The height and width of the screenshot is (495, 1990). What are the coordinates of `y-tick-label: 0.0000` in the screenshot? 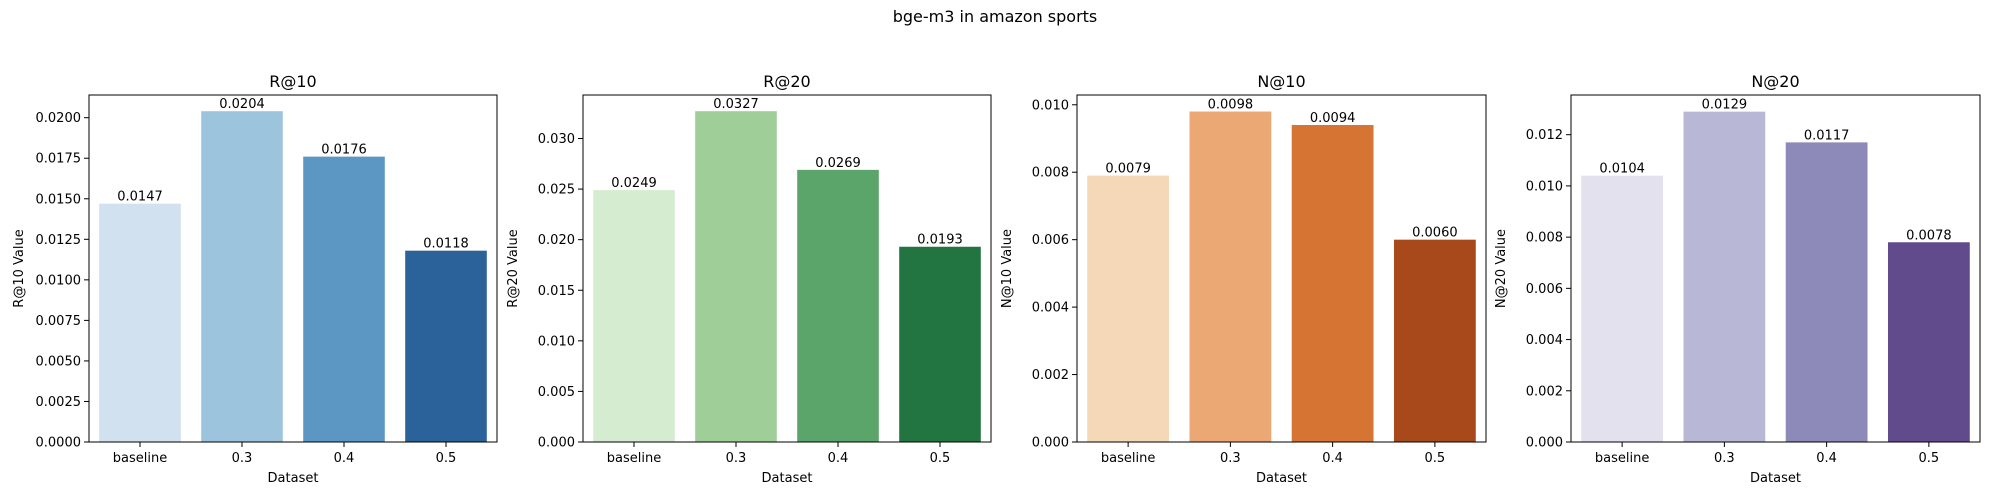 It's located at (59, 443).